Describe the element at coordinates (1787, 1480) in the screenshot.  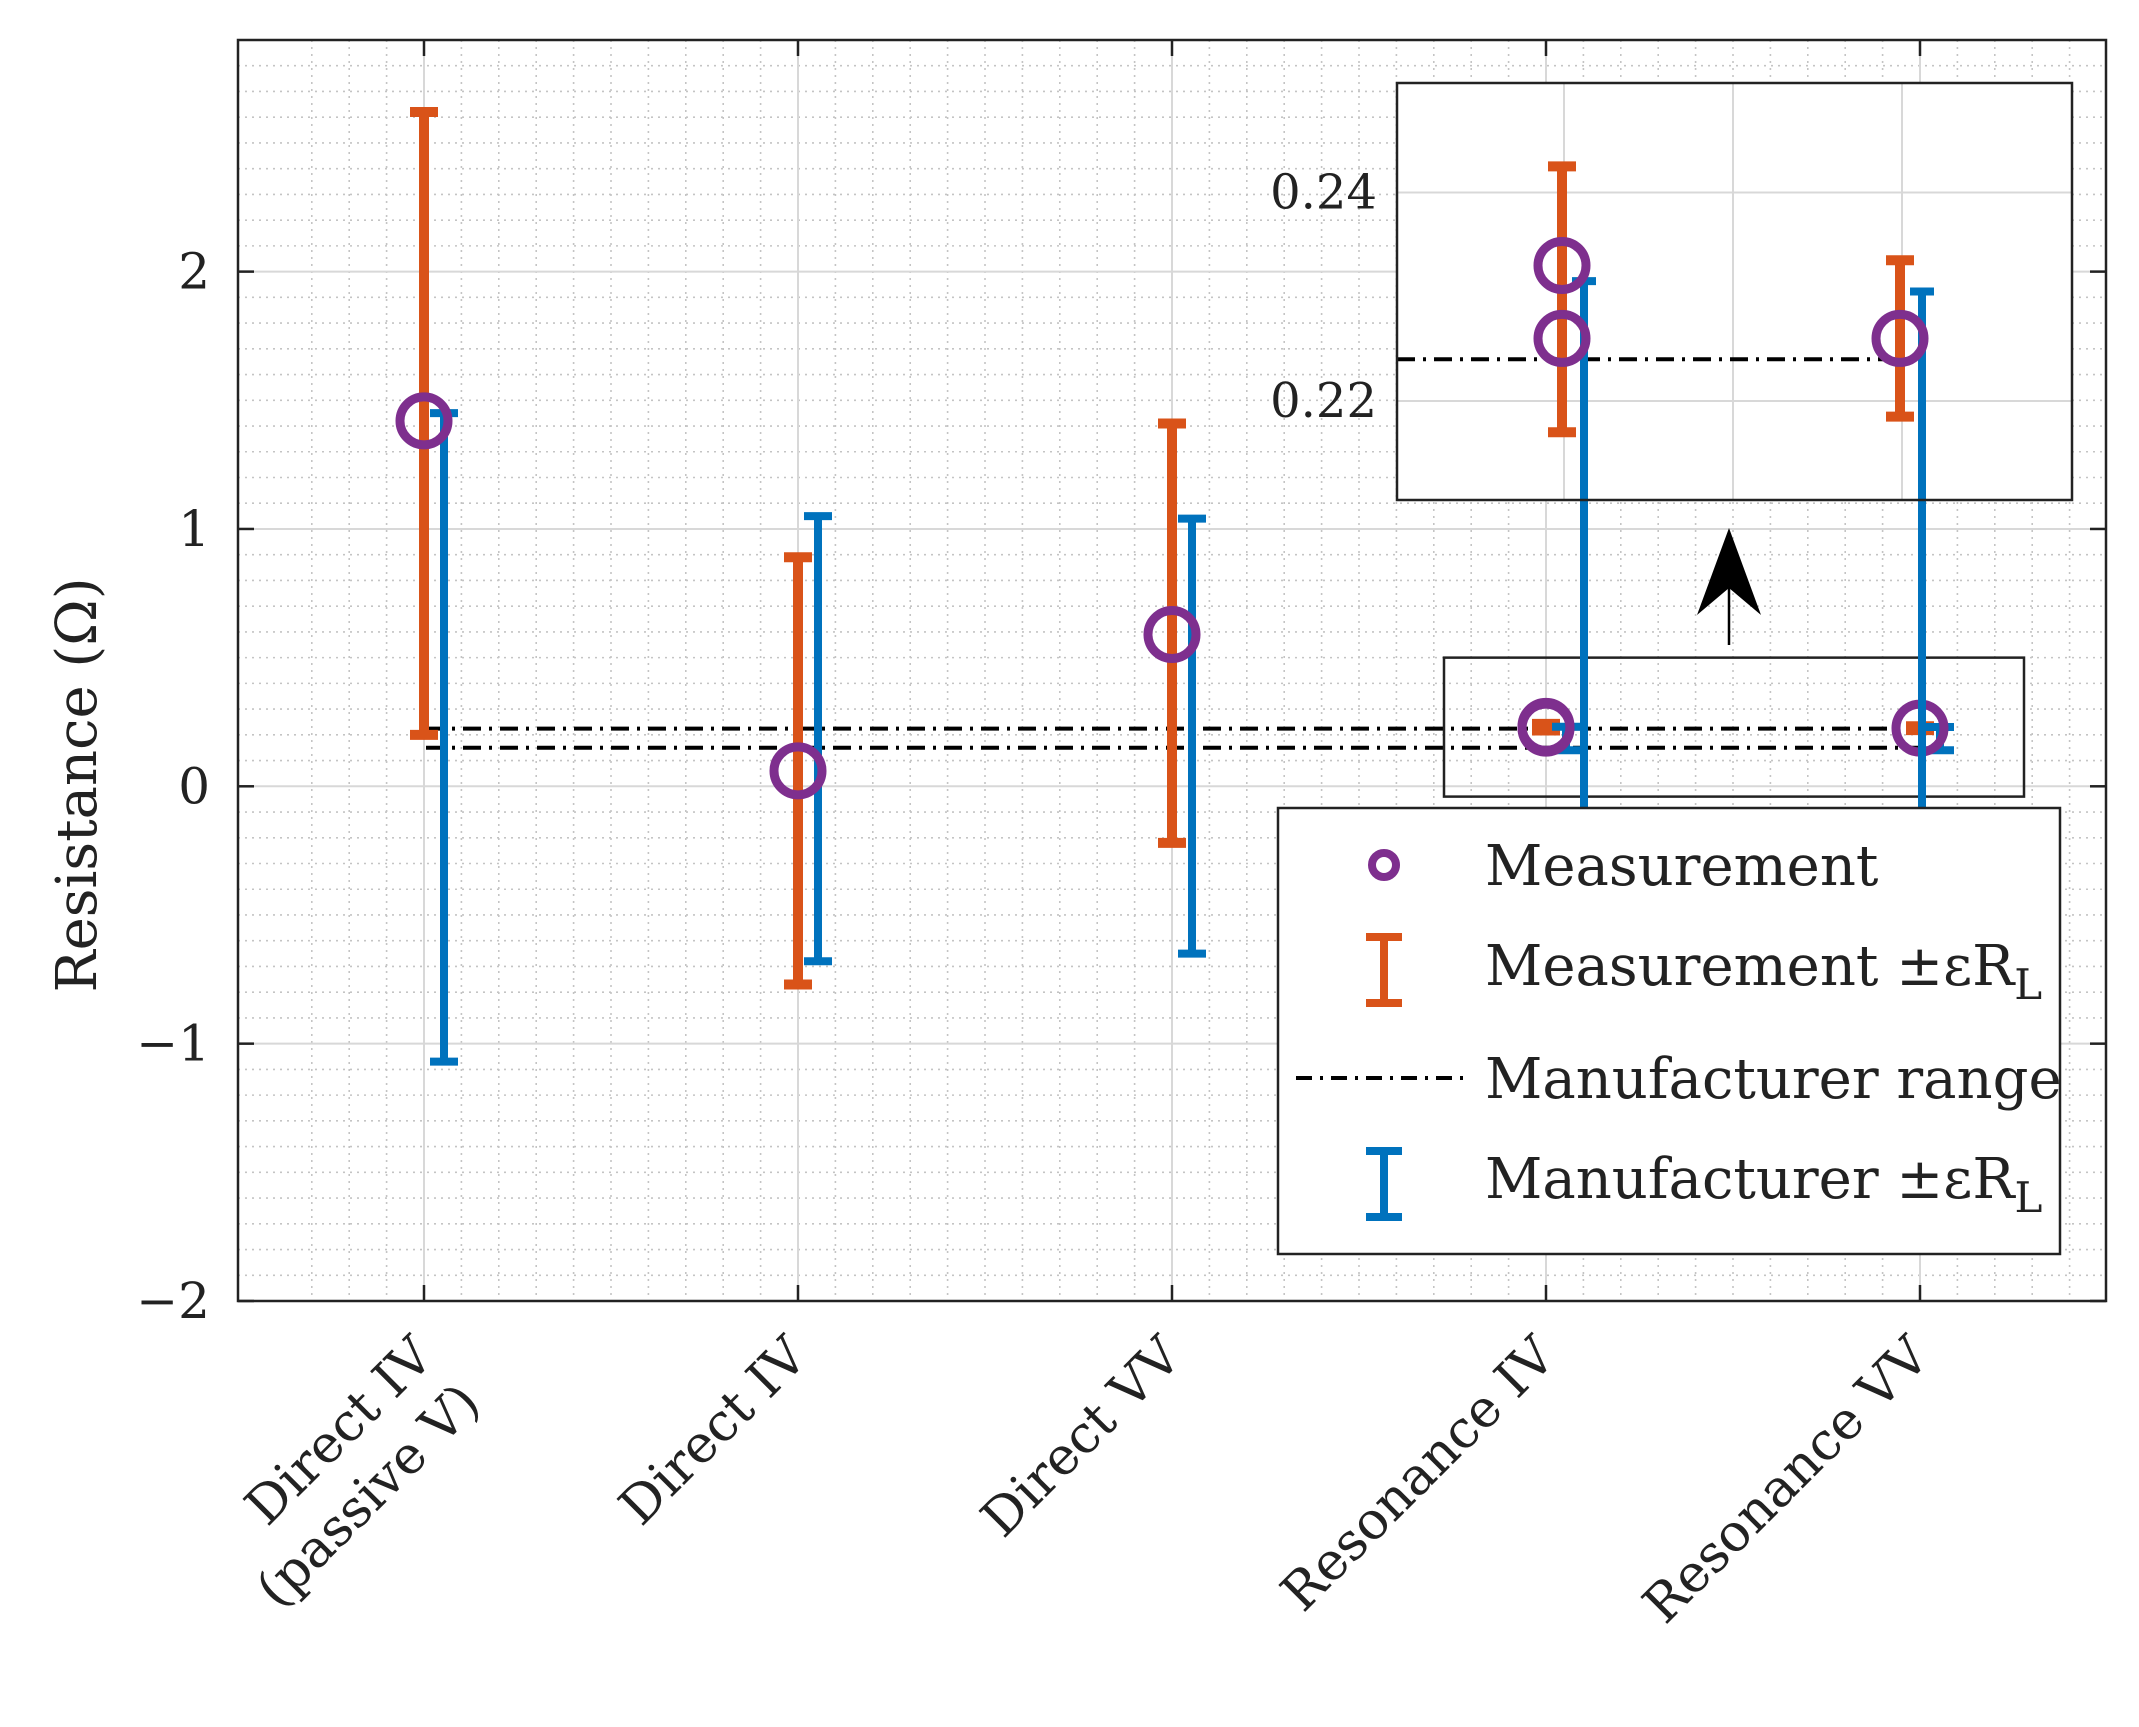
I see `category-label: Resonance VV` at that location.